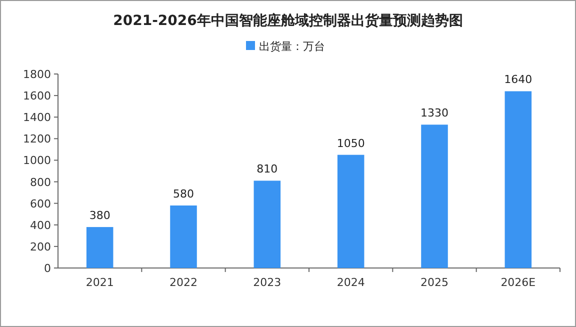 This screenshot has width=576, height=327. What do you see at coordinates (184, 282) in the screenshot?
I see `x-tick-label: 2022` at bounding box center [184, 282].